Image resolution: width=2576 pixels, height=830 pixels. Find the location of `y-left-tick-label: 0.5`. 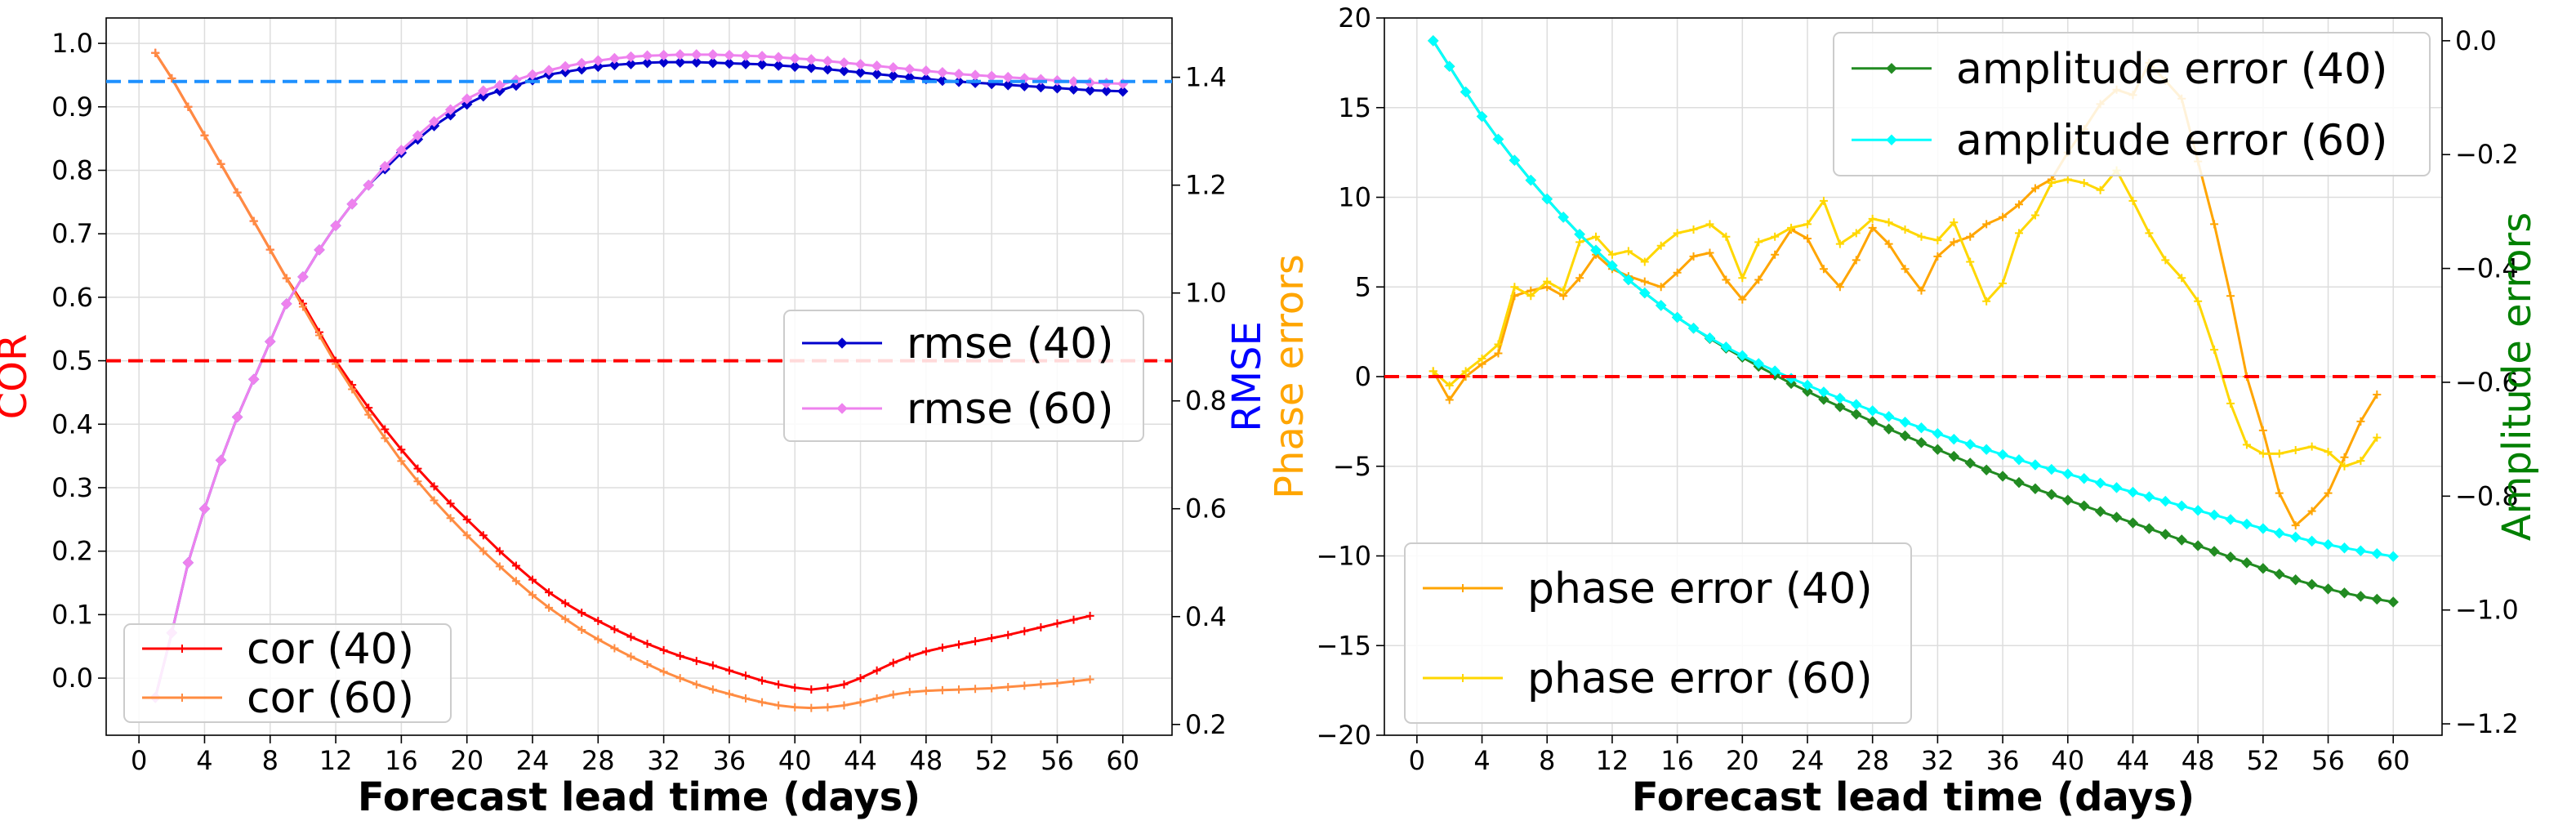

y-left-tick-label: 0.5 is located at coordinates (72, 361).